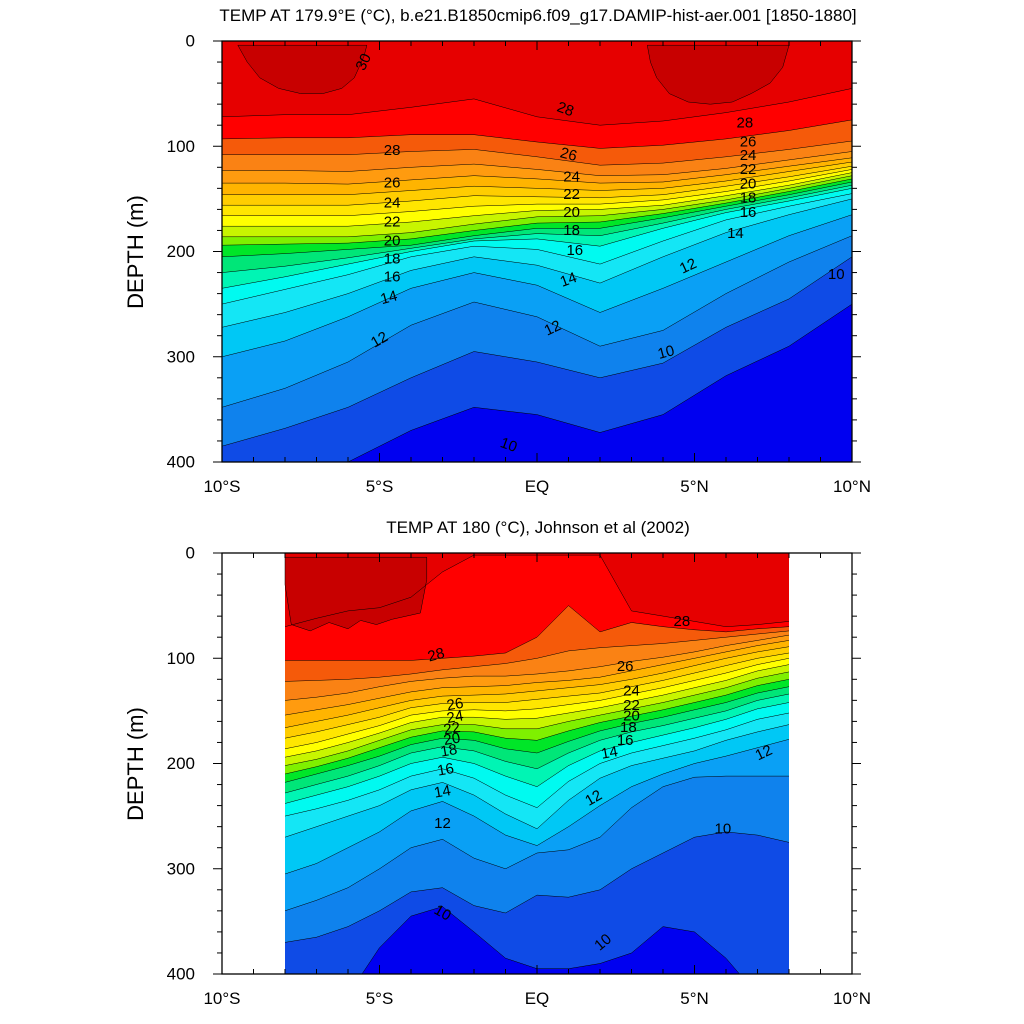 This screenshot has height=1024, width=1024. Describe the element at coordinates (181, 658) in the screenshot. I see `y-tick-label: 100` at that location.